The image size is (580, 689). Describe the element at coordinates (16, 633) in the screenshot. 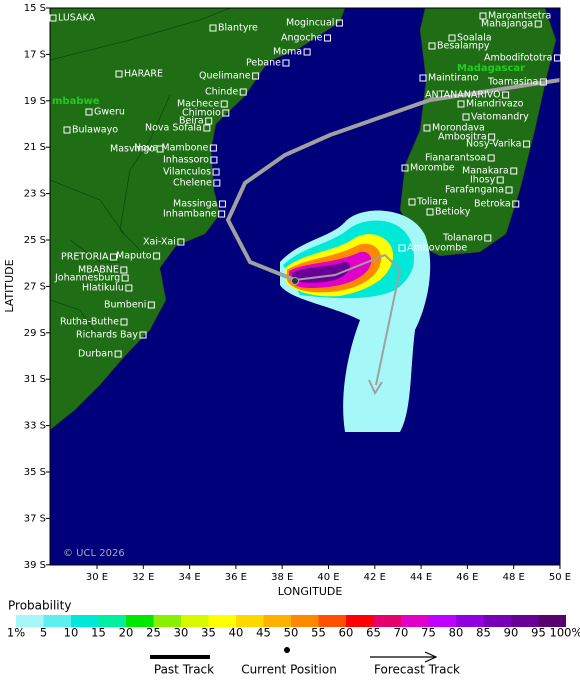

I see `colorbar-label: 1%` at that location.